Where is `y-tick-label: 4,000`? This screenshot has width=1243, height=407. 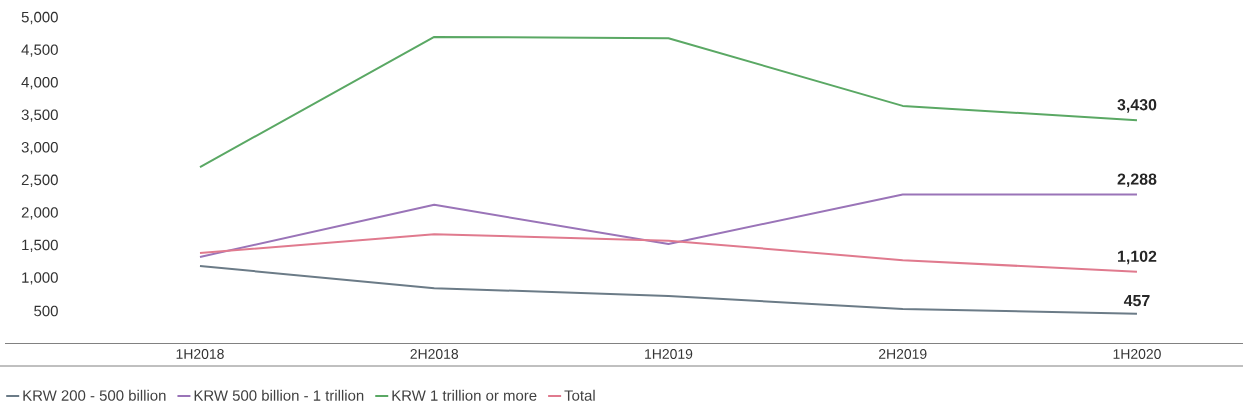
y-tick-label: 4,000 is located at coordinates (39, 83).